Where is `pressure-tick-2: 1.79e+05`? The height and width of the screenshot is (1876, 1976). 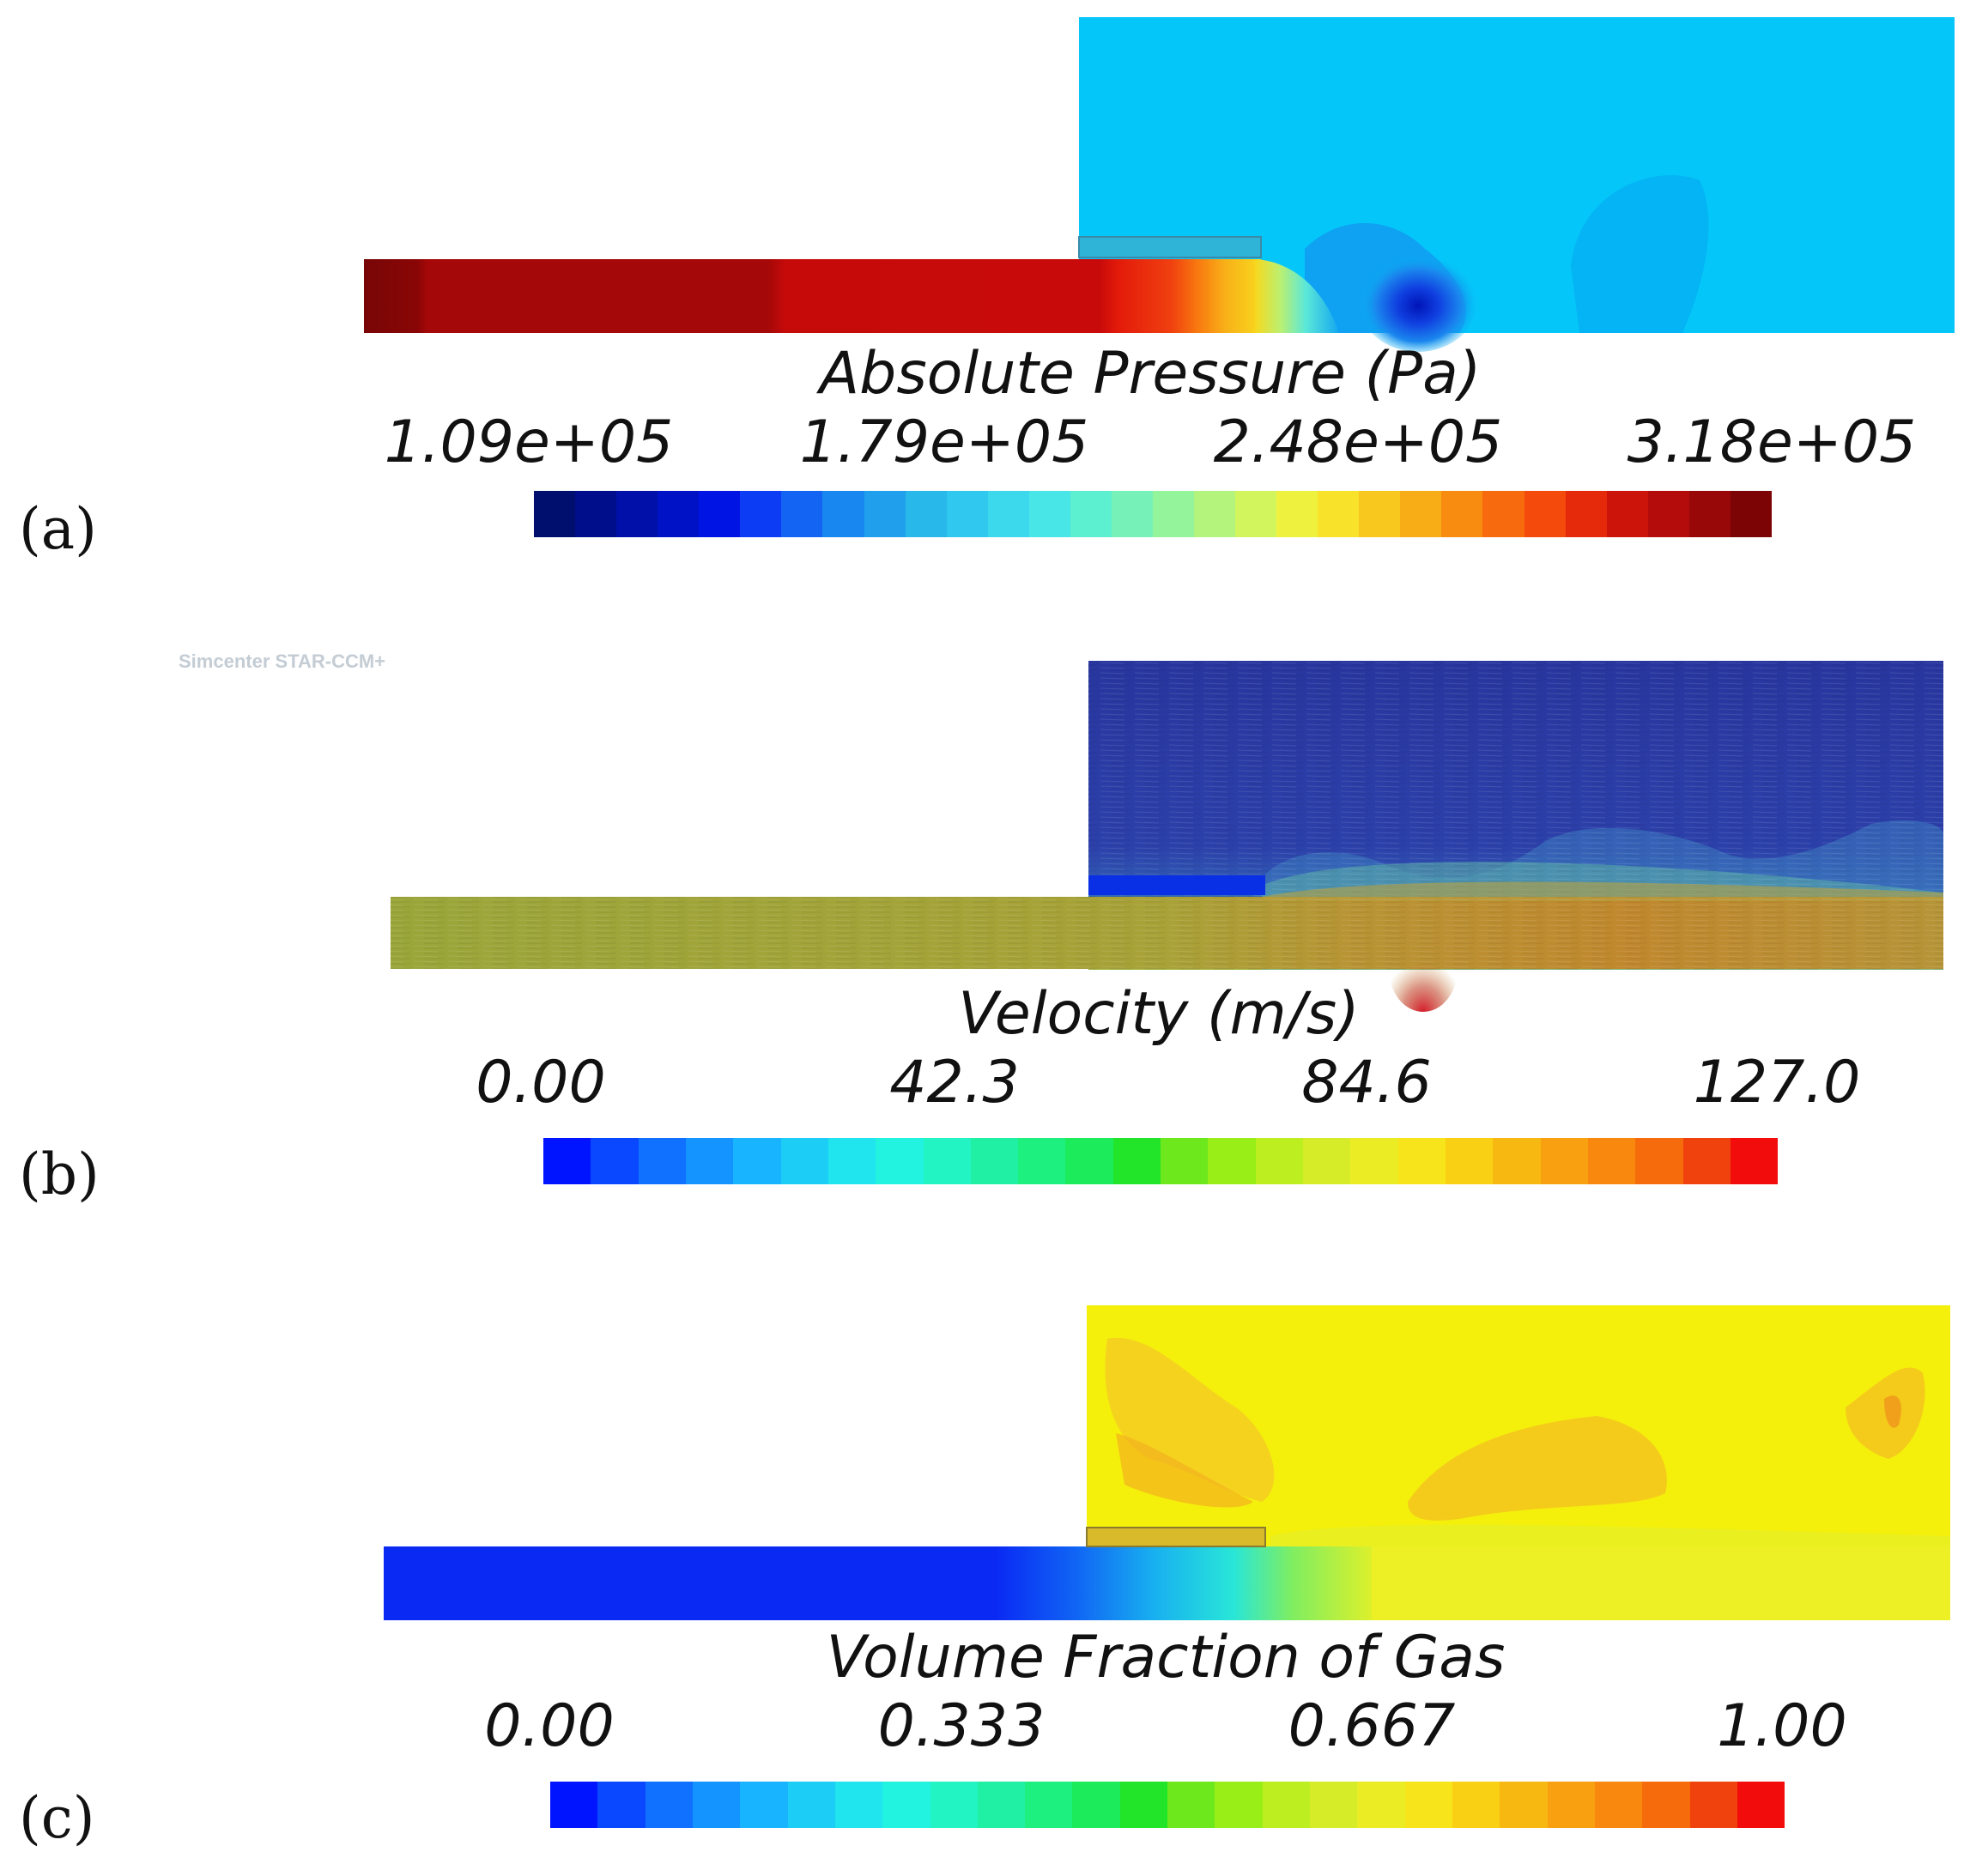 pressure-tick-2: 1.79e+05 is located at coordinates (944, 442).